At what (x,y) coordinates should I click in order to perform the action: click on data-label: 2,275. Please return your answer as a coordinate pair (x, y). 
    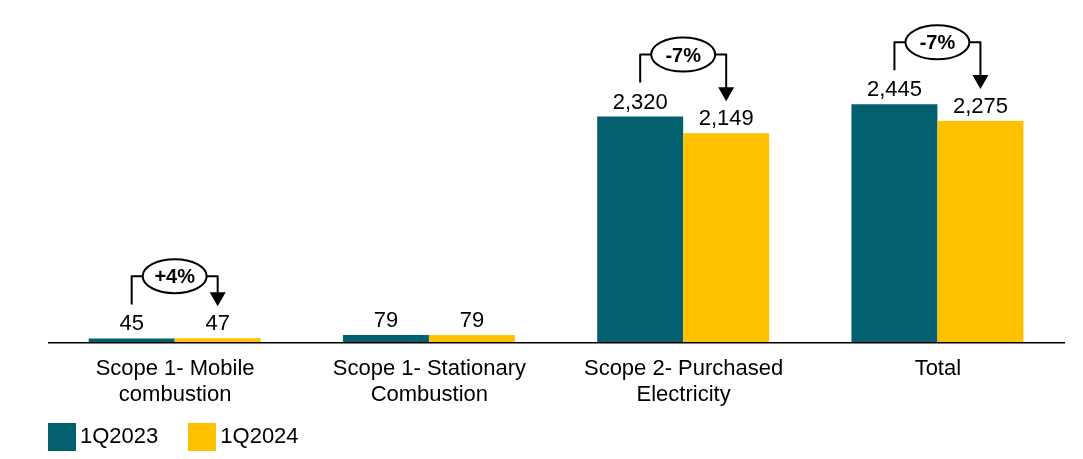
    Looking at the image, I should click on (980, 105).